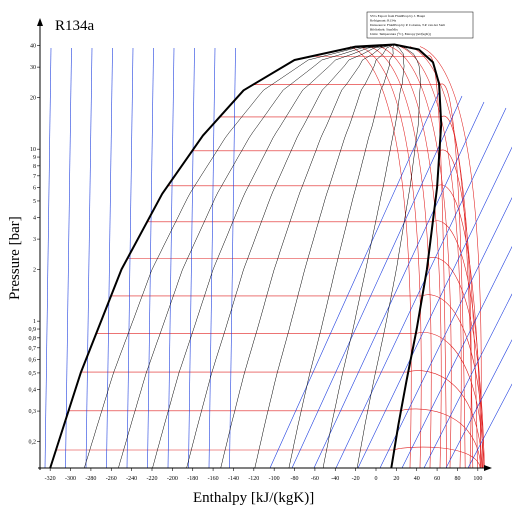 The width and height of the screenshot is (512, 512). What do you see at coordinates (34, 322) in the screenshot?
I see `y-tick-label: 1` at bounding box center [34, 322].